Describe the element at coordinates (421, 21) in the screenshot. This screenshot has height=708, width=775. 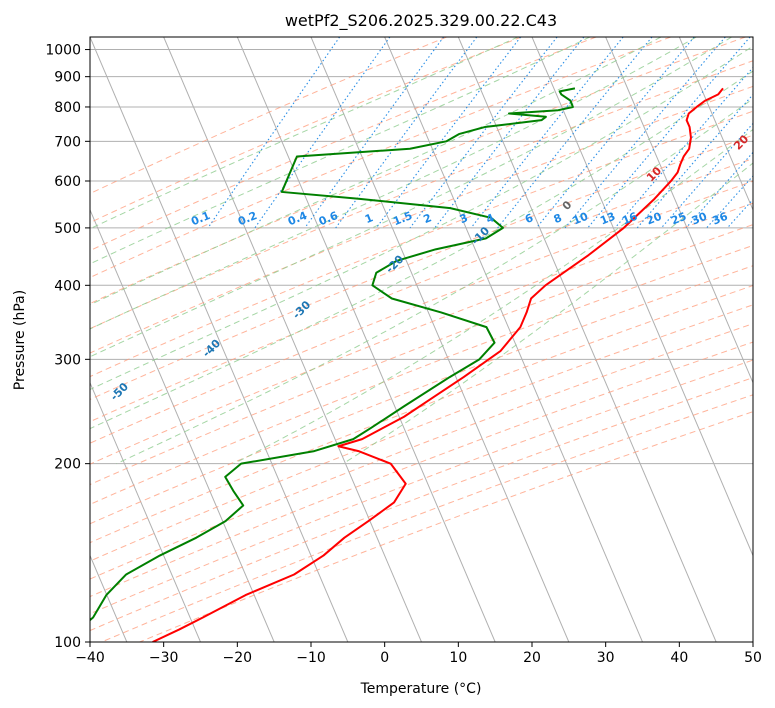
I see `chart-title: wetPf2_S206.2025.329.00.22.C43` at that location.